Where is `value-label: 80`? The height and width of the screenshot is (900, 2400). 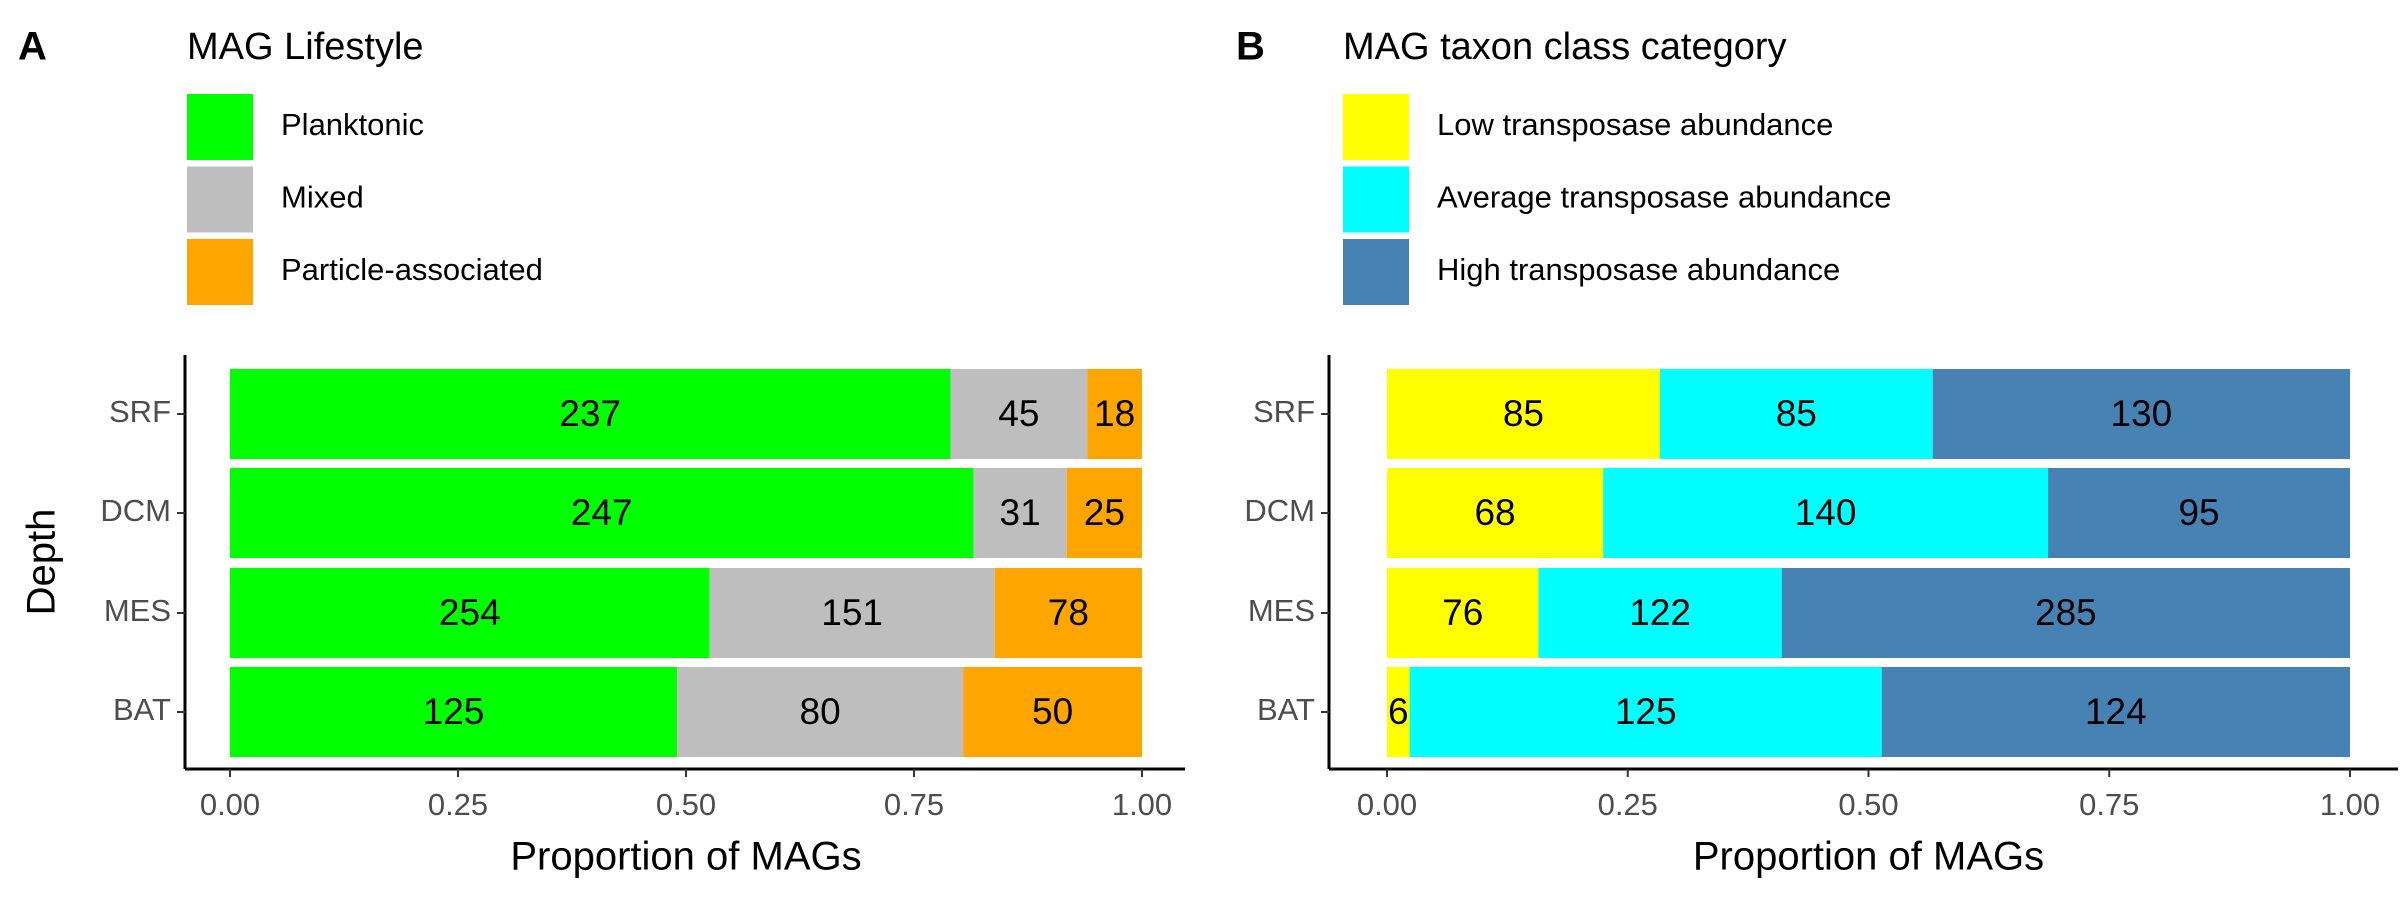 value-label: 80 is located at coordinates (820, 711).